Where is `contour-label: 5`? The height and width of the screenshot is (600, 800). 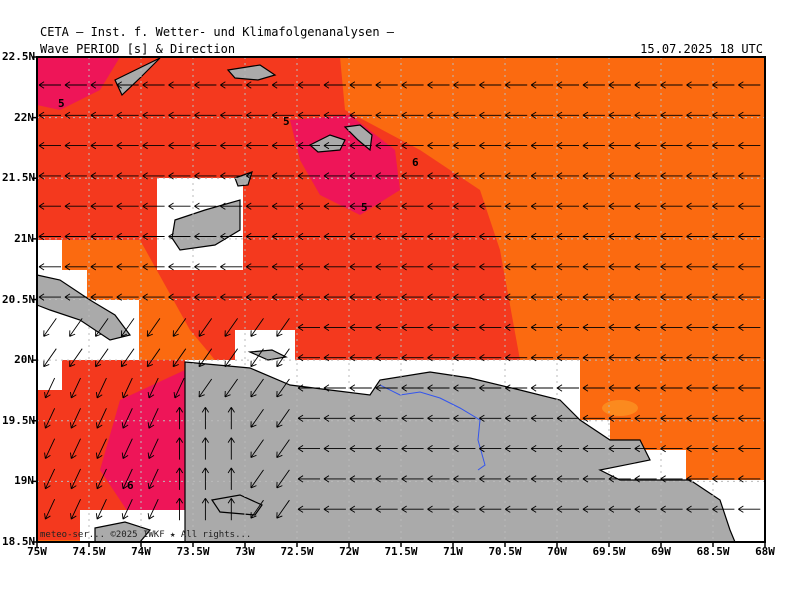
contour-label: 5 is located at coordinates (61, 103).